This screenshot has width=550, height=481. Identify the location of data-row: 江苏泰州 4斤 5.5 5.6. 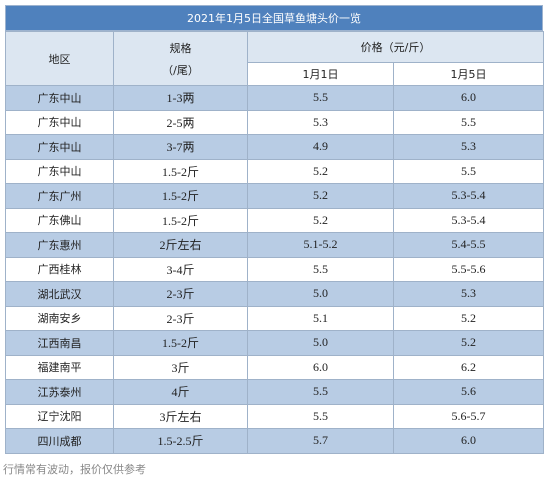
(274, 392).